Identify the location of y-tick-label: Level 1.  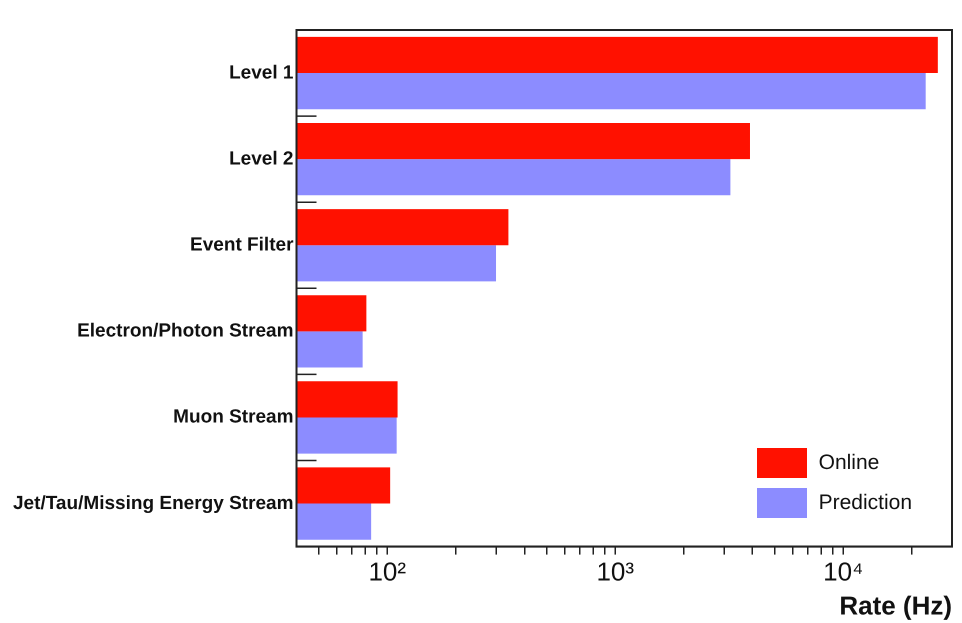
(261, 73).